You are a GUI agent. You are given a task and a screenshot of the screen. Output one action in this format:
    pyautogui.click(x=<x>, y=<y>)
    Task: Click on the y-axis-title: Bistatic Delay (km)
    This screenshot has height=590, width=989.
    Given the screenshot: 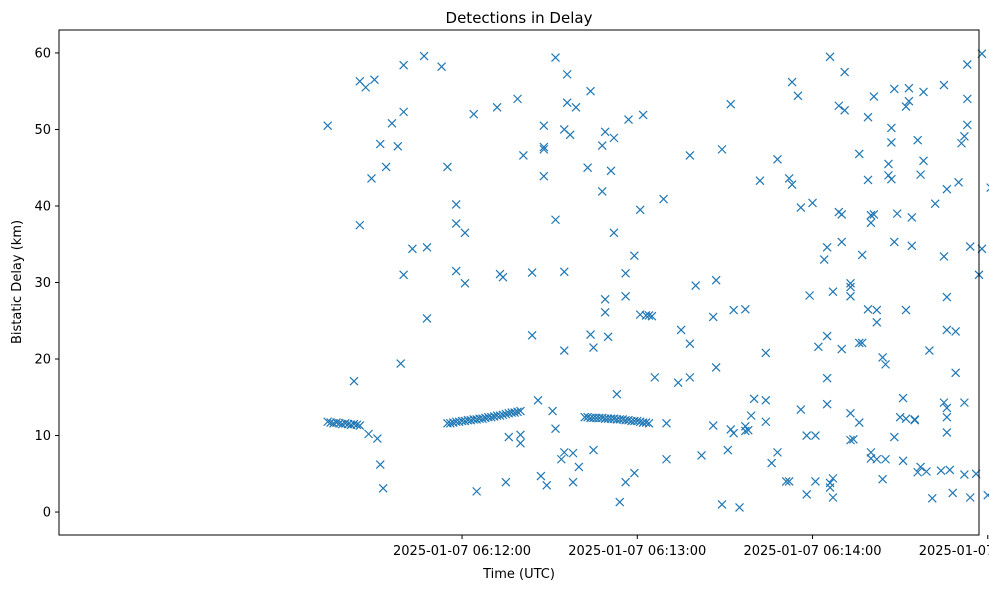 What is the action you would take?
    pyautogui.click(x=17, y=282)
    